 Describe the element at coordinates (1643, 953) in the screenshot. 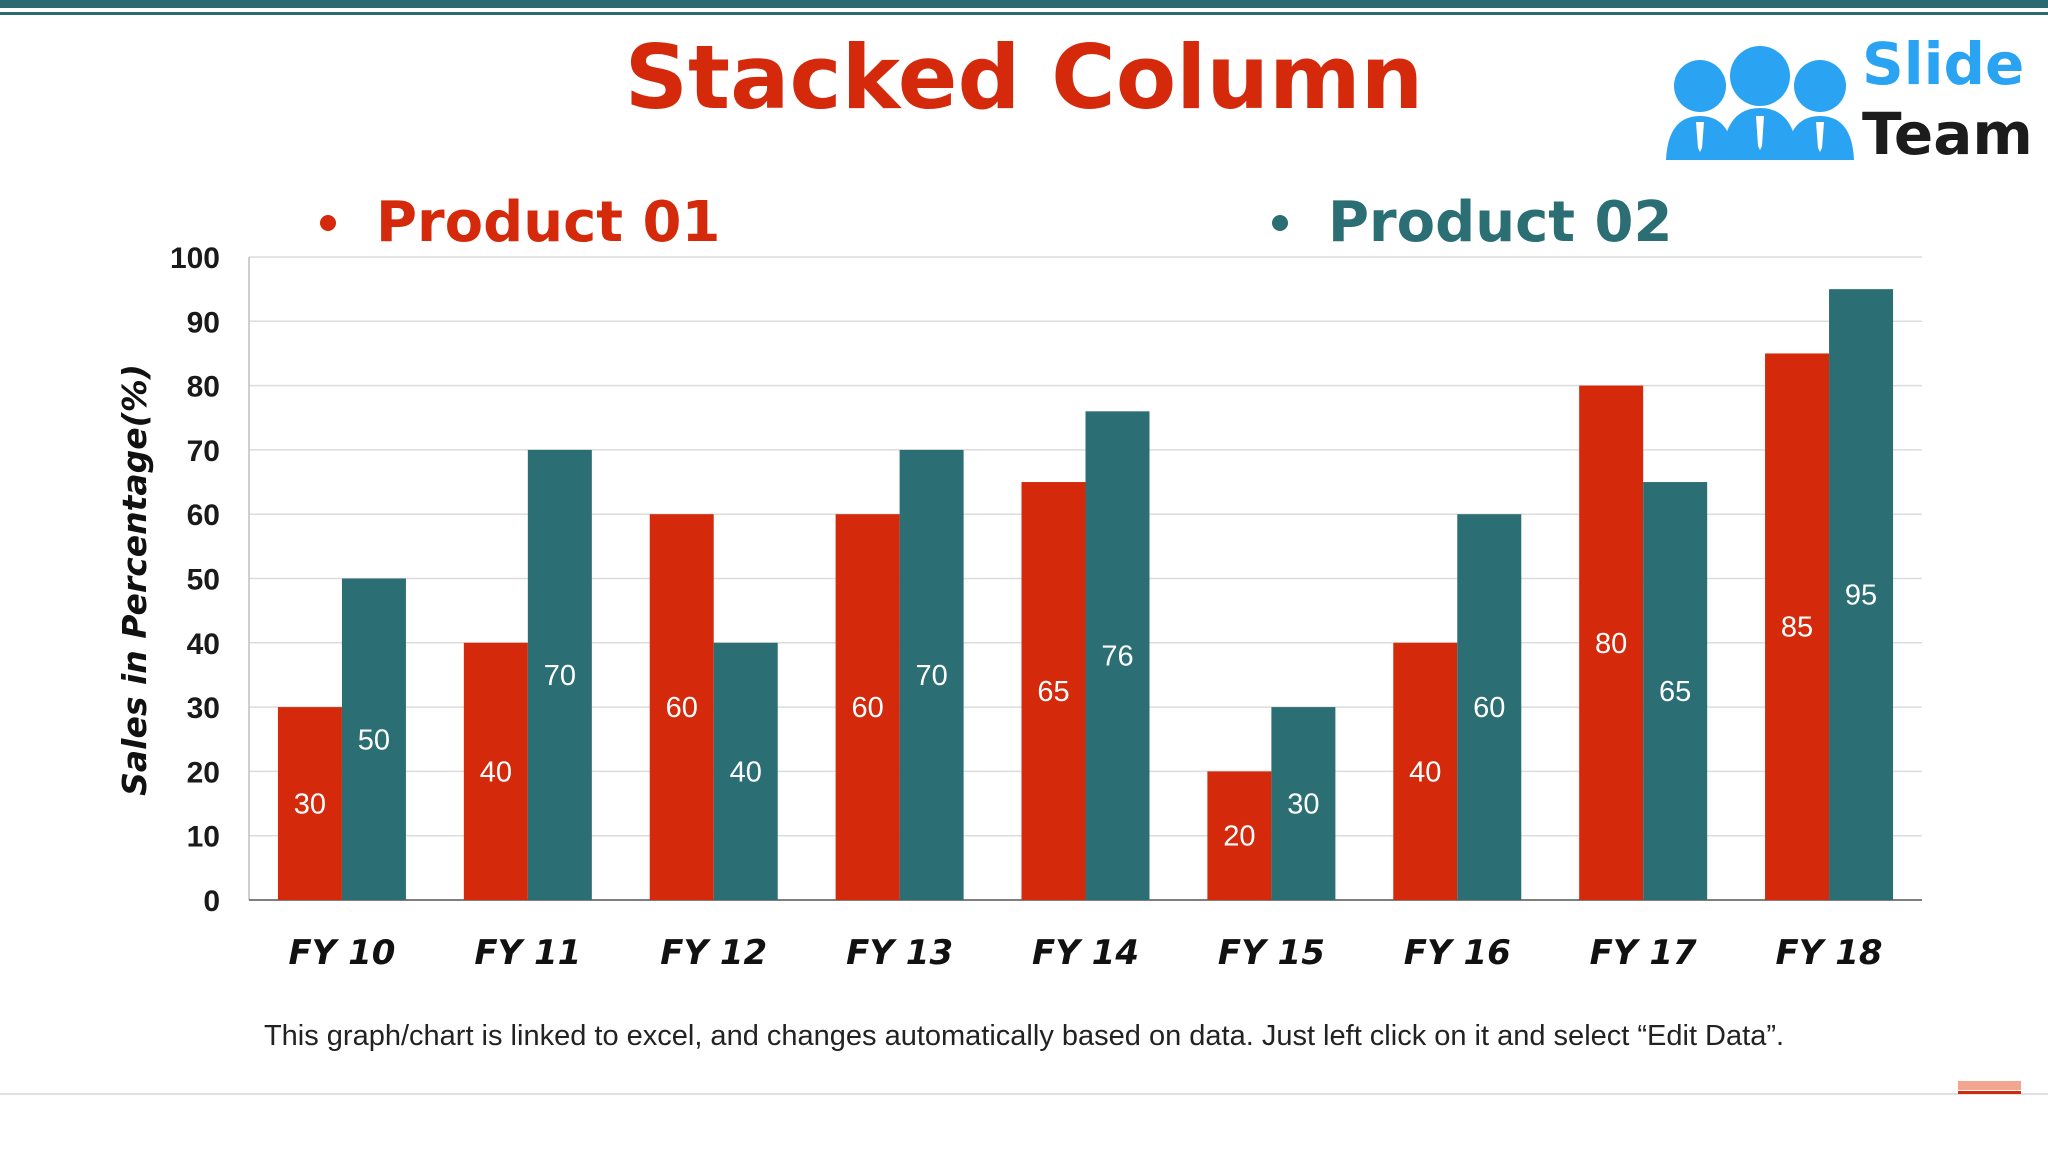

I see `x-tick-label: FY 17` at that location.